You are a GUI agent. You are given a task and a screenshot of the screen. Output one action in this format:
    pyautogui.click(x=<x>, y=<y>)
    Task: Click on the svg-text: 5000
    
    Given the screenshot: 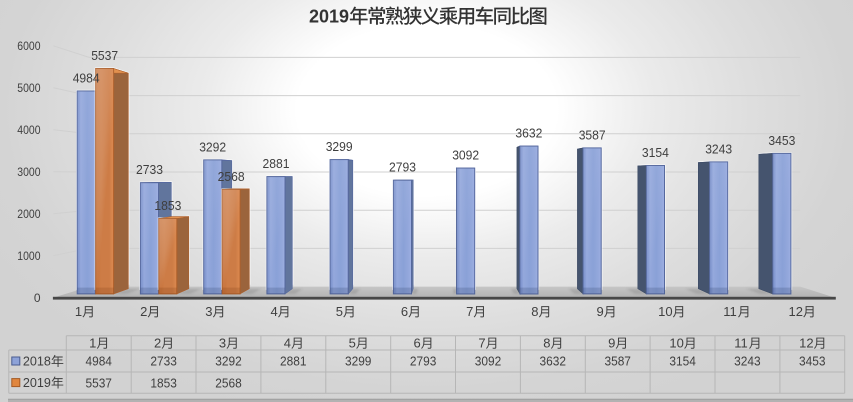 What is the action you would take?
    pyautogui.click(x=28, y=88)
    